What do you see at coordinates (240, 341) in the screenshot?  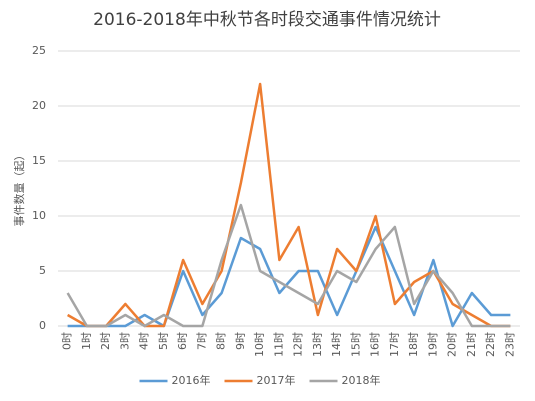 I see `x-tick-label: 9时` at bounding box center [240, 341].